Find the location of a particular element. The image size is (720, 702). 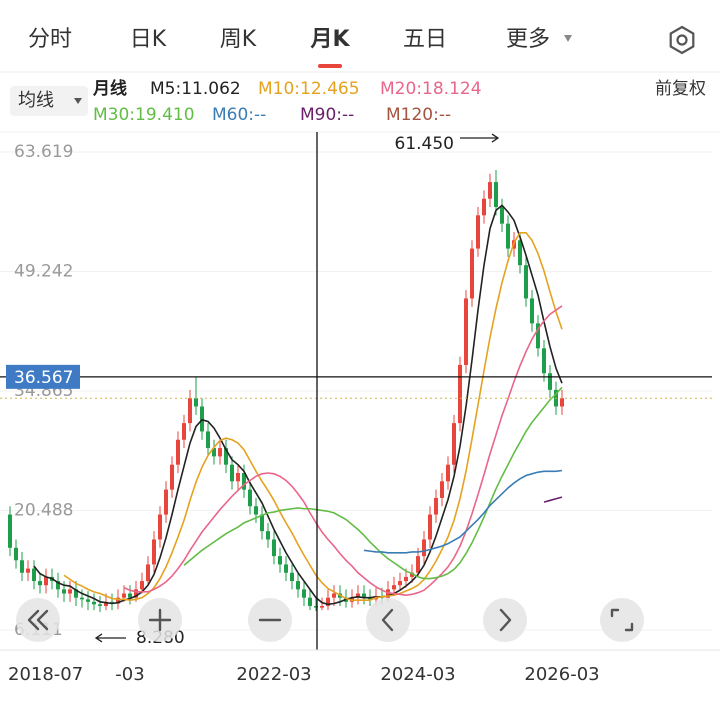

ma-button-bg is located at coordinates (49, 101).